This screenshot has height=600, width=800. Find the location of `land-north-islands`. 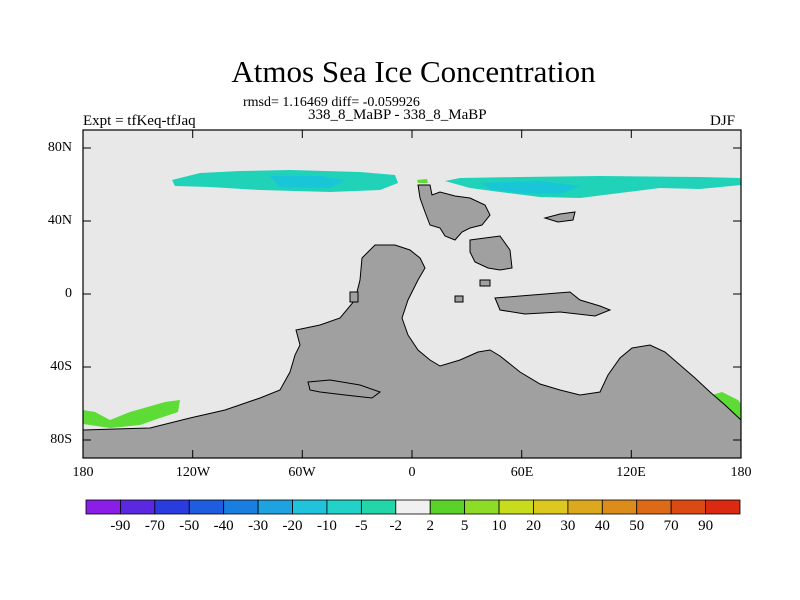

land-north-islands is located at coordinates (559, 217).